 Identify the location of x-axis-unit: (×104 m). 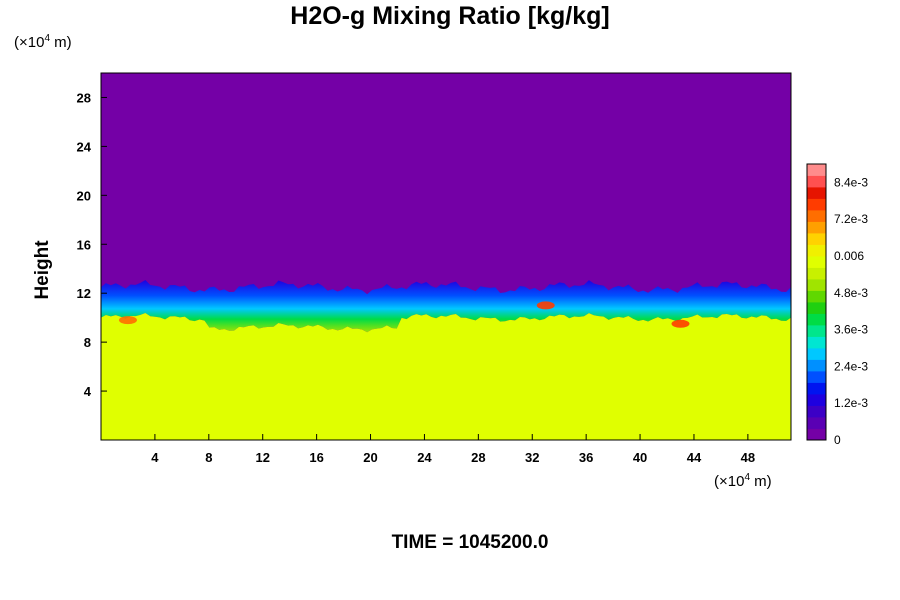
(743, 481).